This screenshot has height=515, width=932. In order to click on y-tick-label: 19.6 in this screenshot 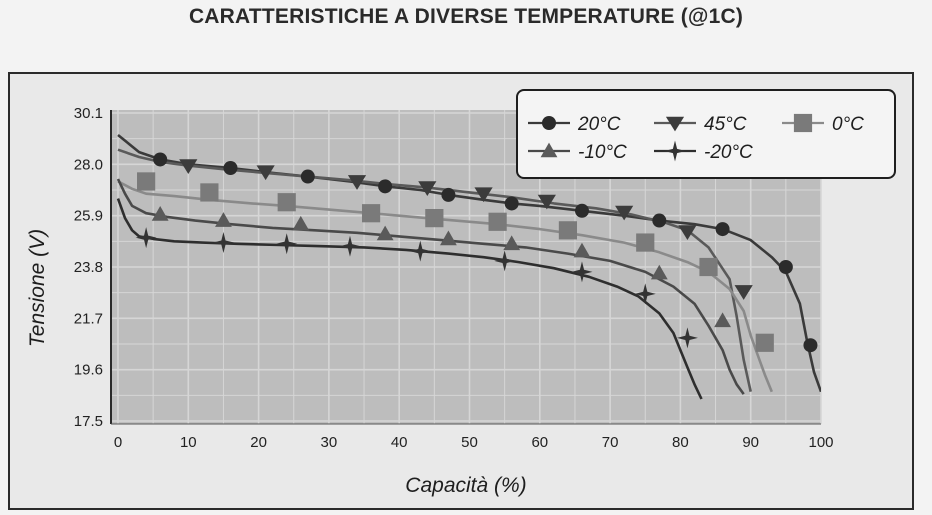, I will do `click(88, 370)`.